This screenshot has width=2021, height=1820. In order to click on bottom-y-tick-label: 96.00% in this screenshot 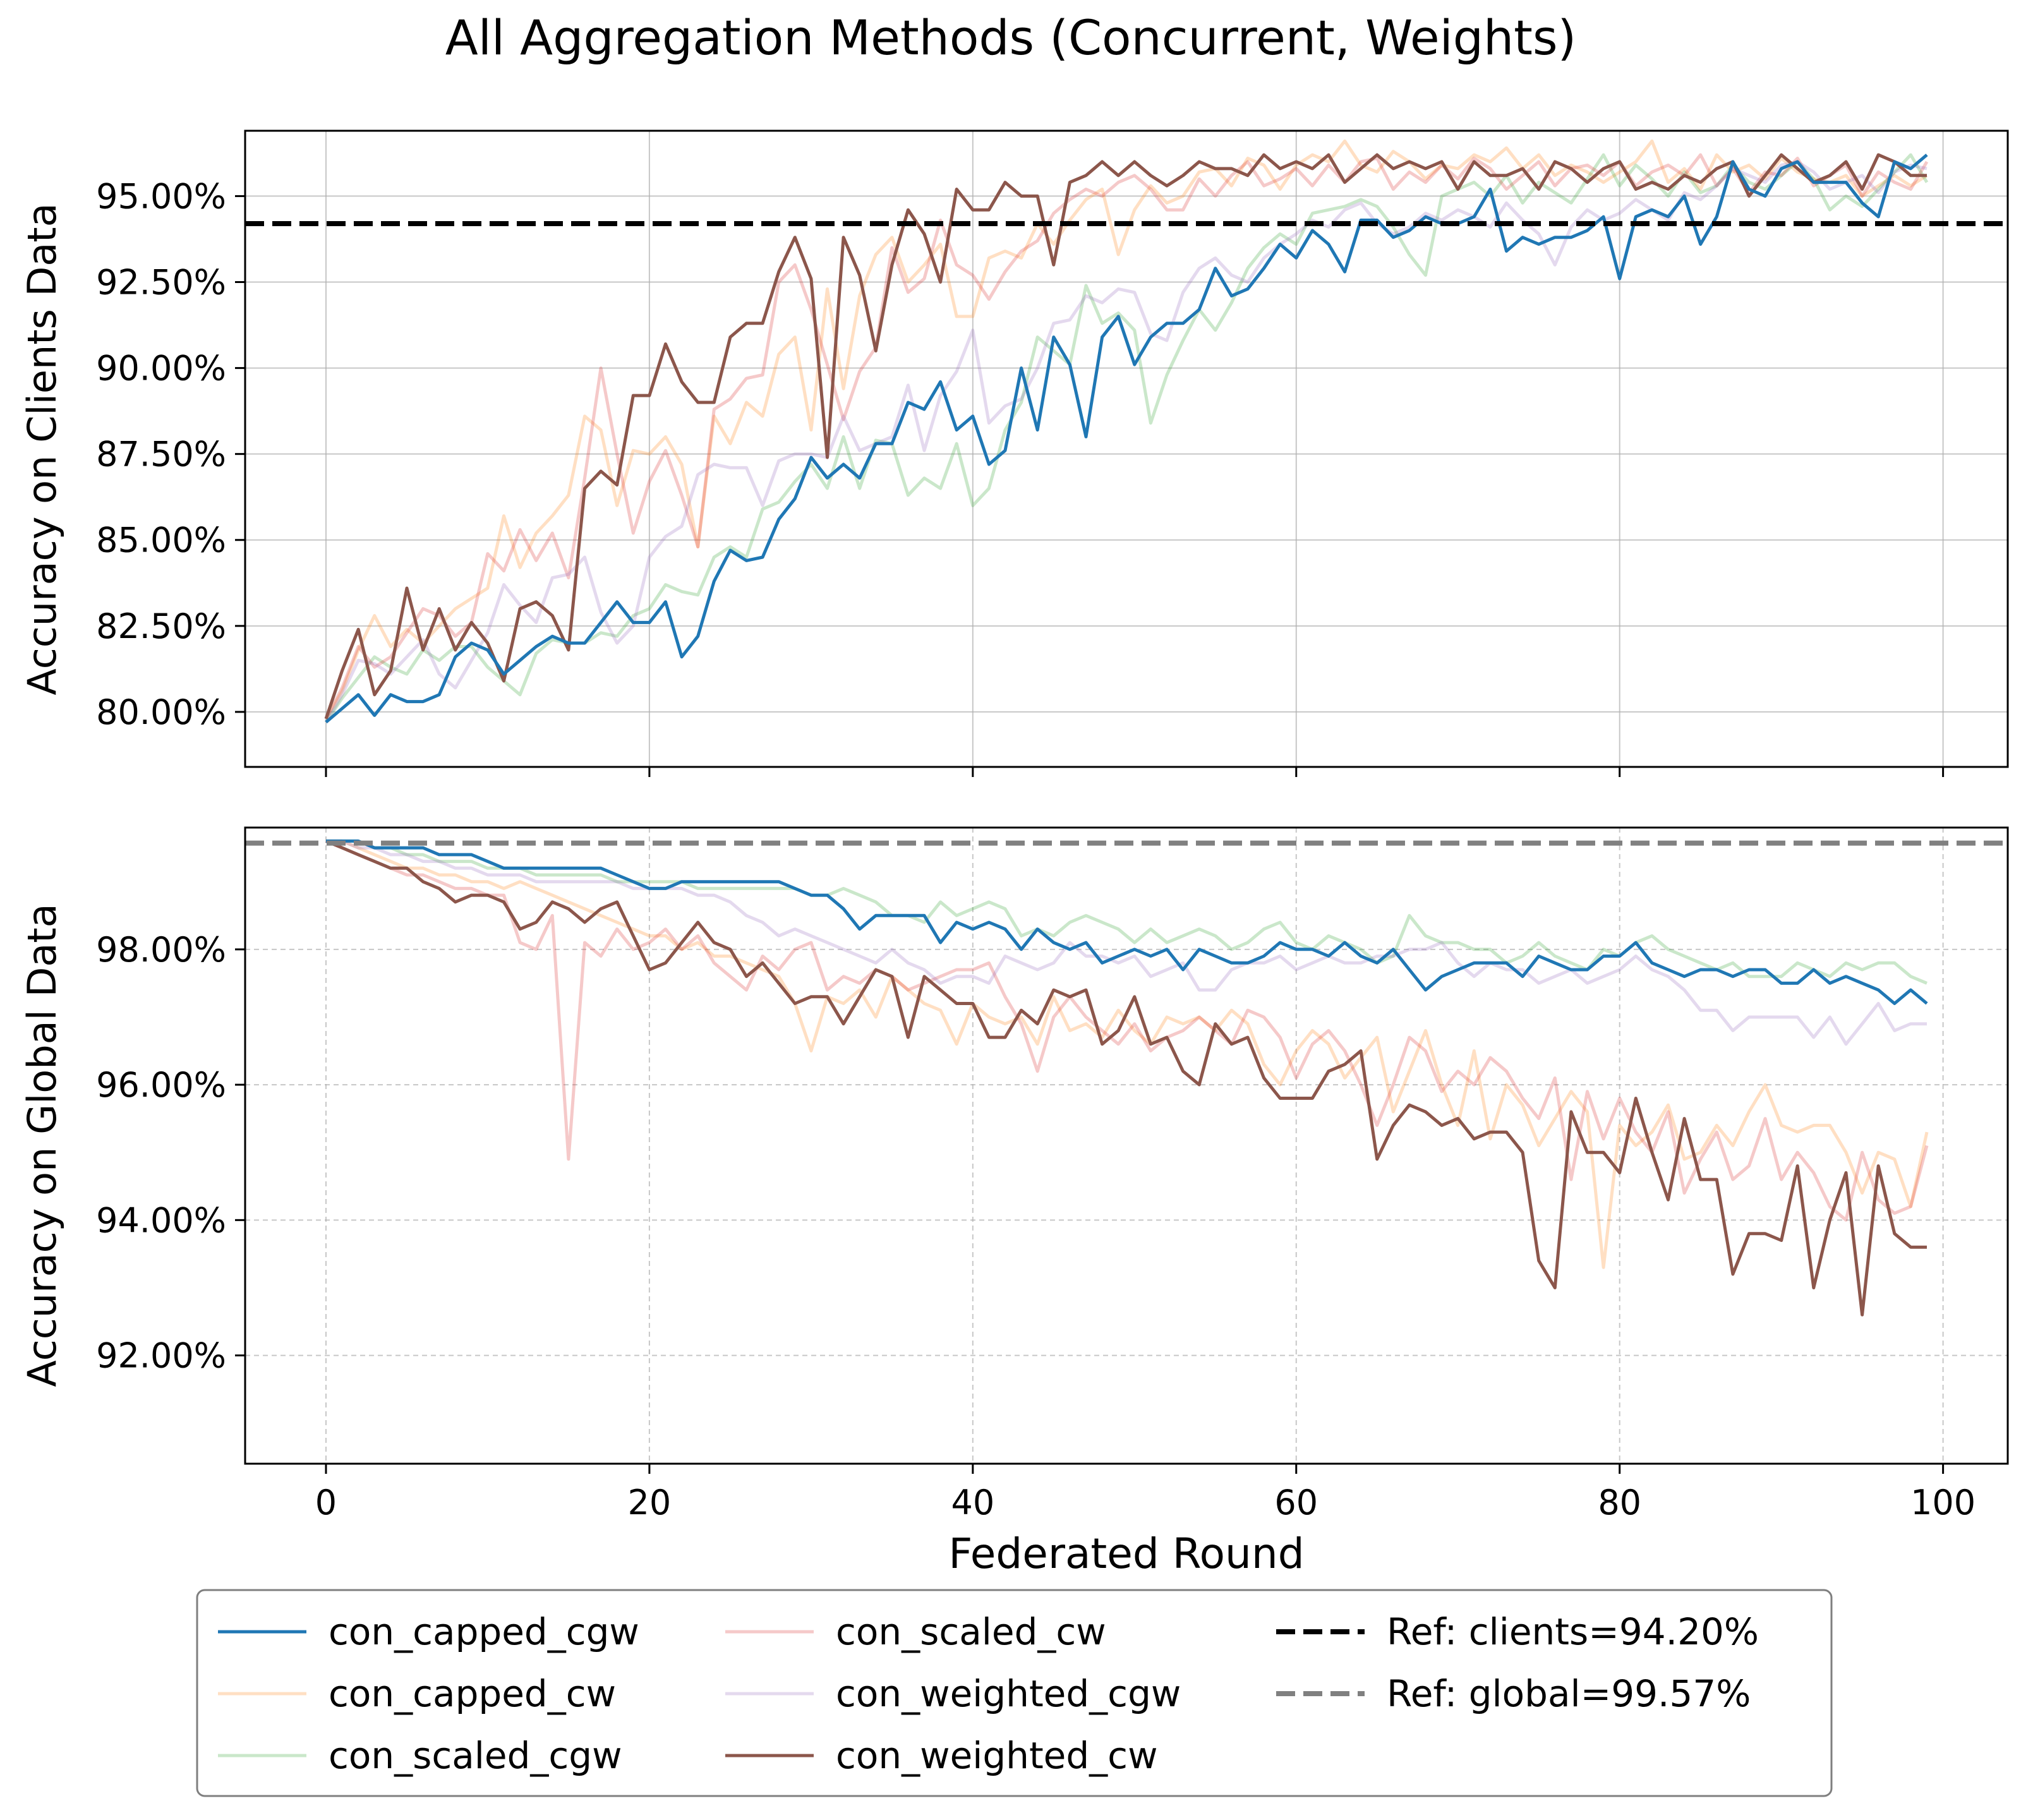, I will do `click(161, 1085)`.